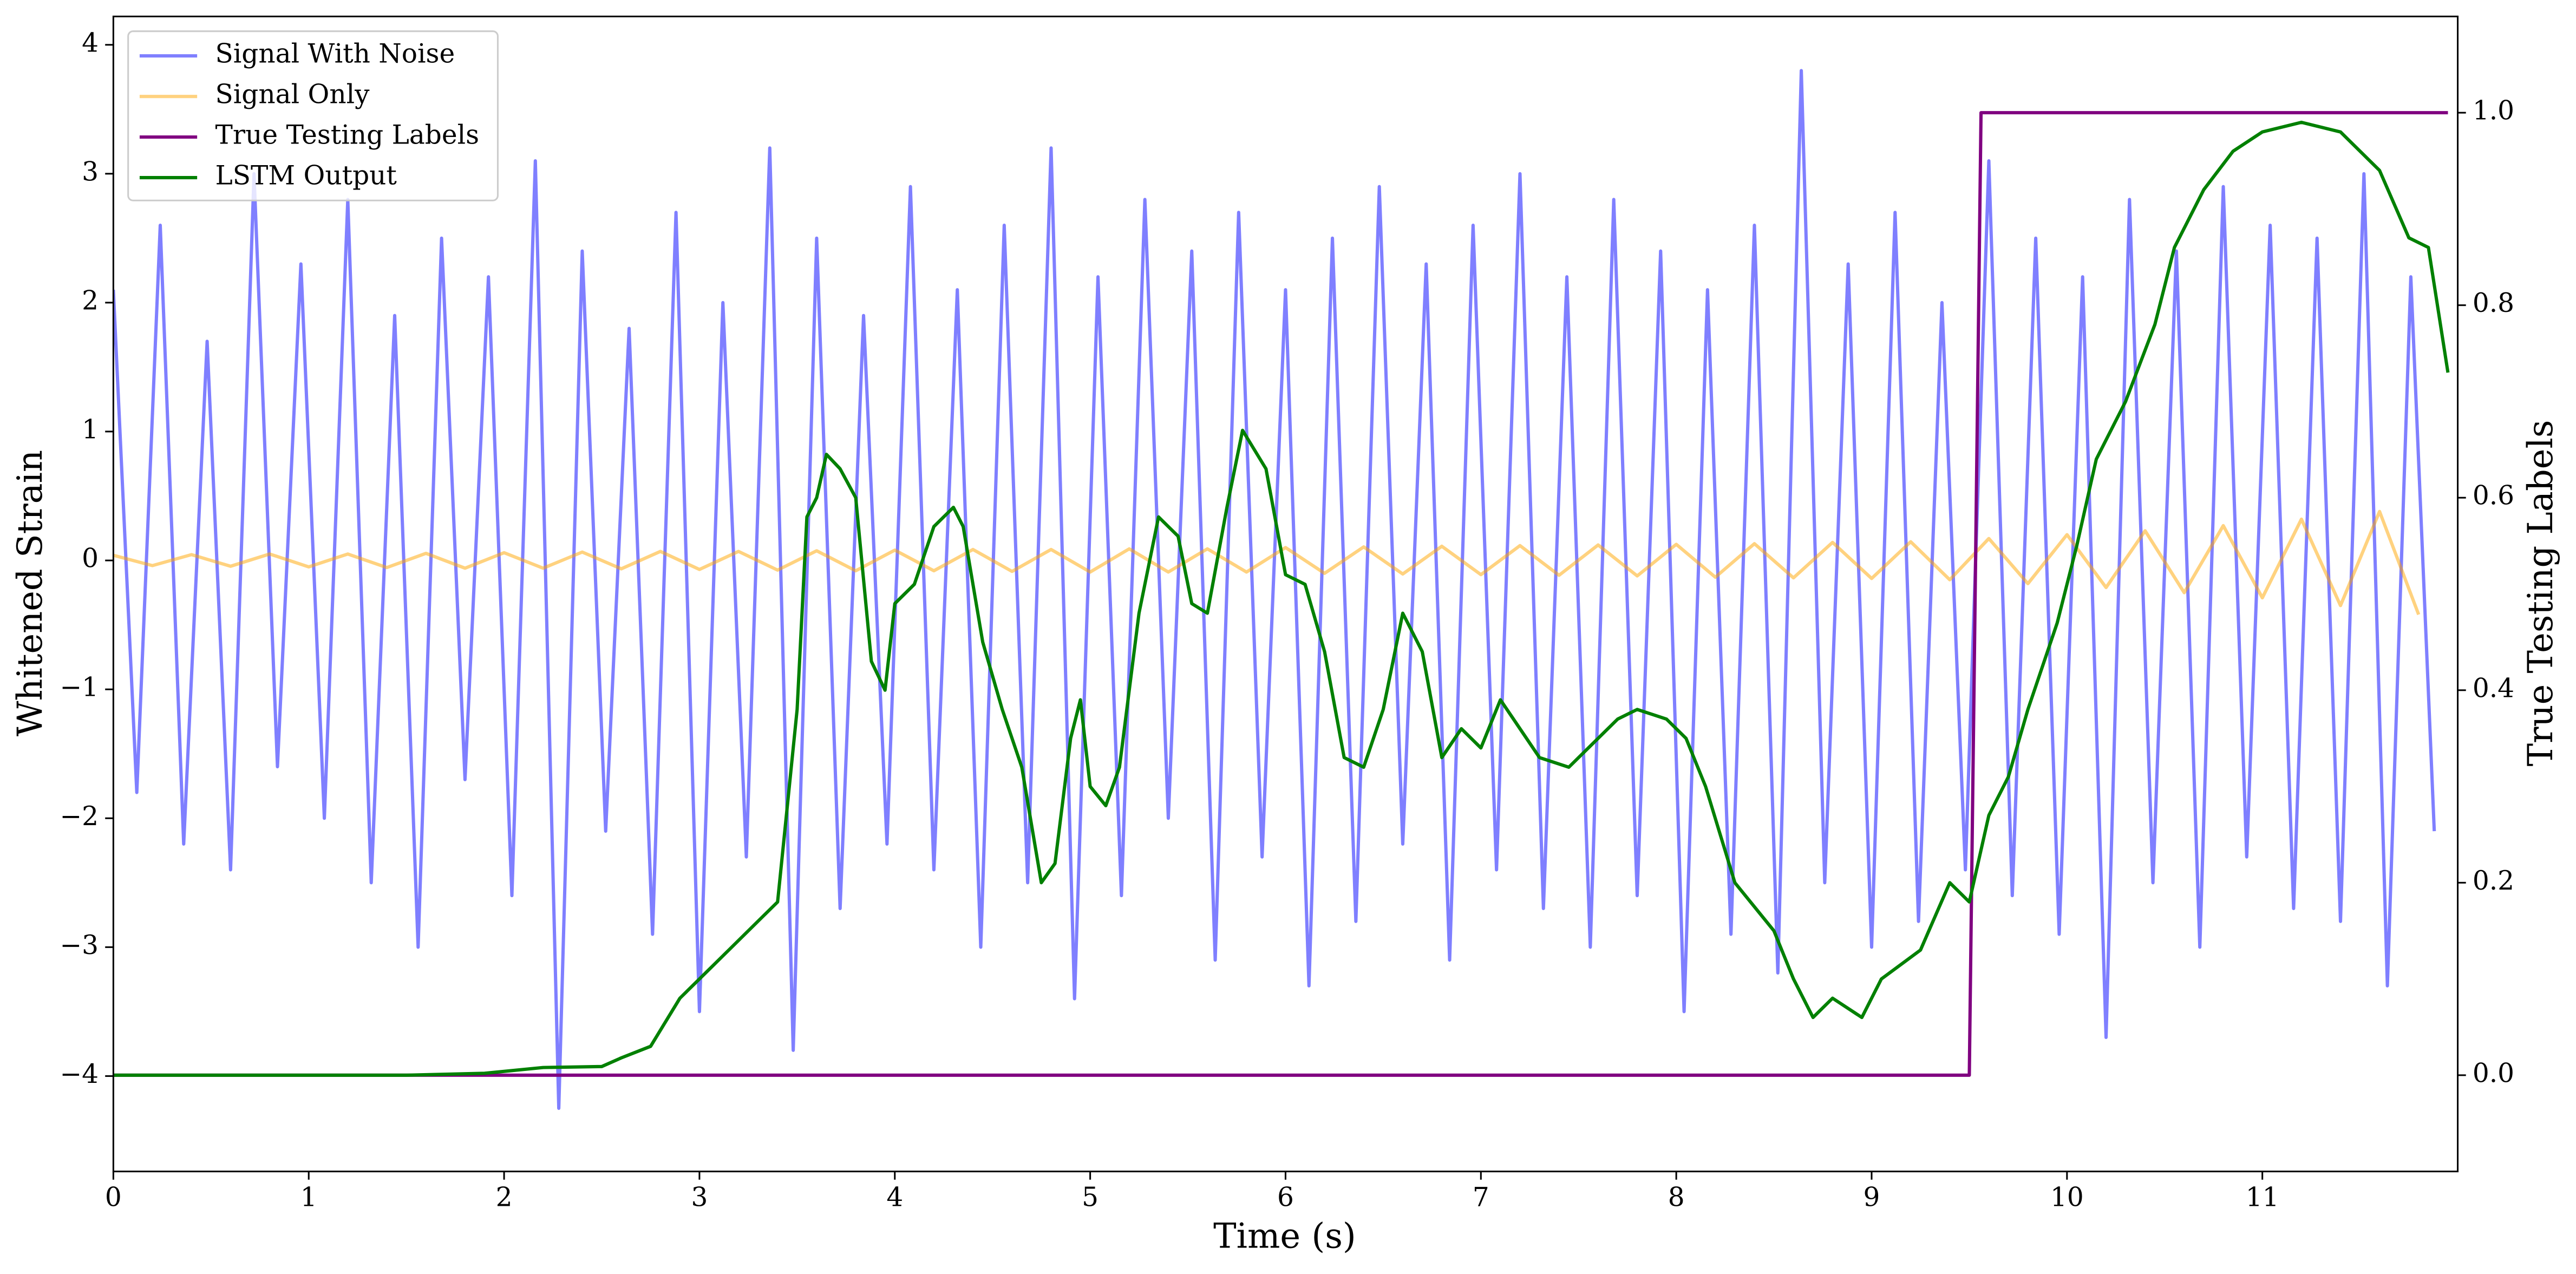 Image resolution: width=2576 pixels, height=1274 pixels. I want to click on x-tick-label: 2, so click(505, 1197).